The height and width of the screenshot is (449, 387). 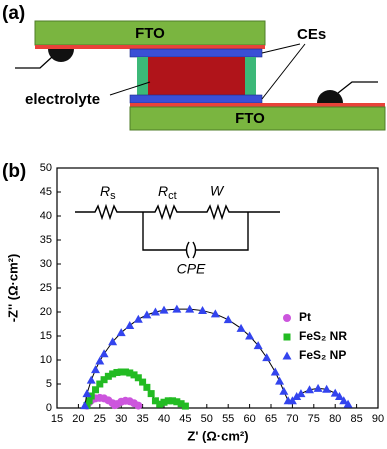 What do you see at coordinates (46, 360) in the screenshot?
I see `y-tick-label: 10` at bounding box center [46, 360].